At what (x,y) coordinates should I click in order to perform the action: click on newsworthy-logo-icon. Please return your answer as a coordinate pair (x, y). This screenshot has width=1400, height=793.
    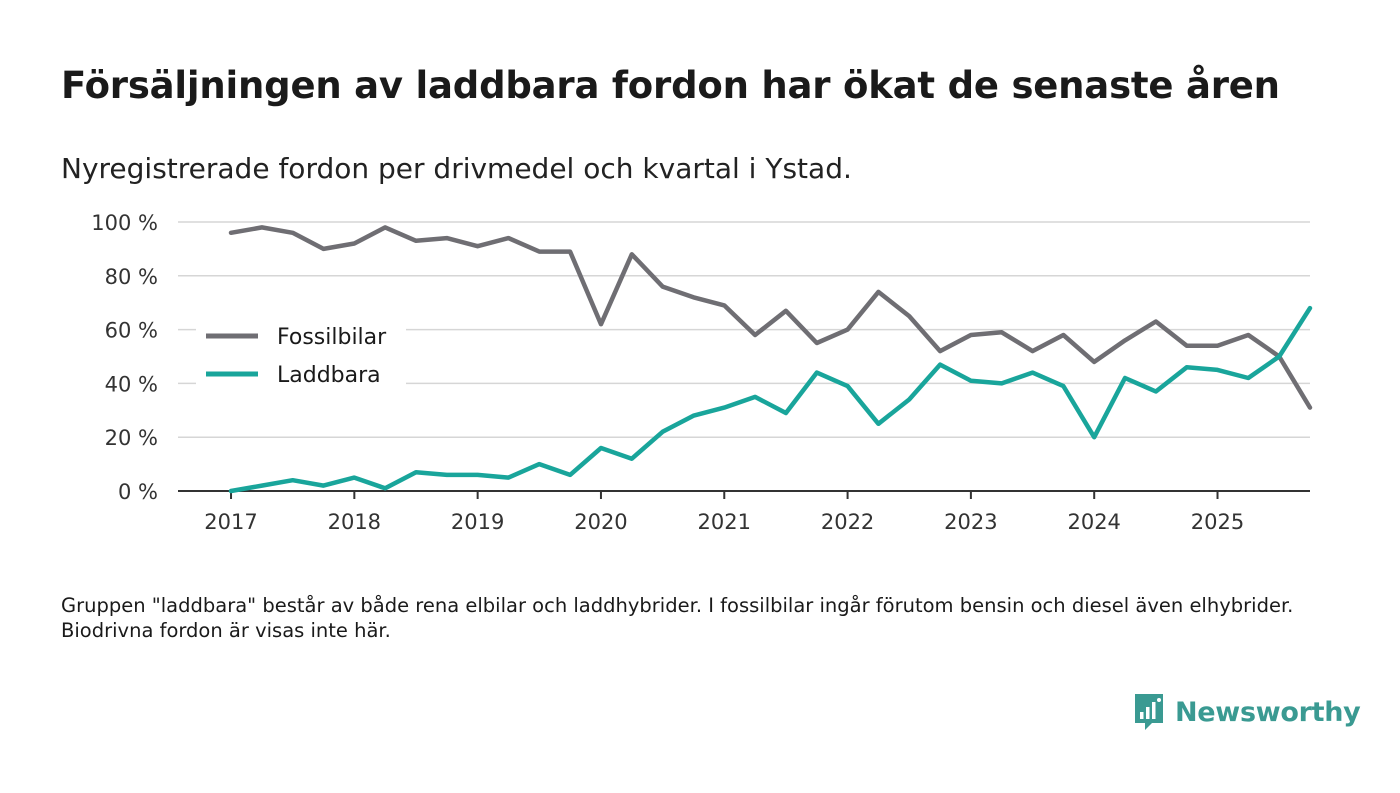
    Looking at the image, I should click on (1149, 712).